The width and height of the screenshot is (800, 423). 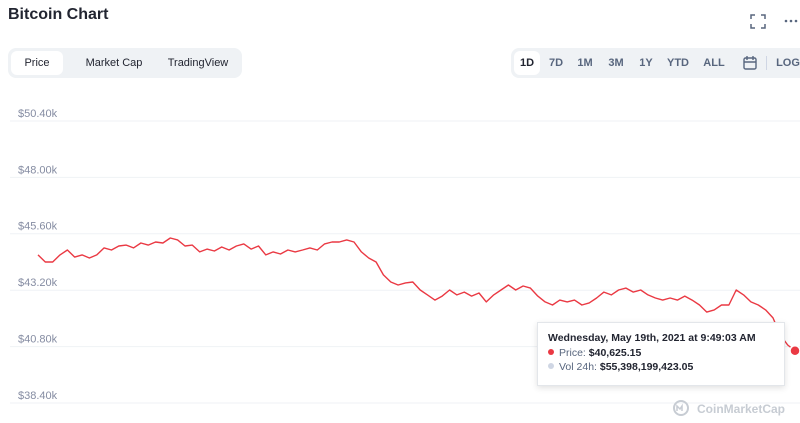 I want to click on y-tick-label: $40.80k, so click(x=38, y=340).